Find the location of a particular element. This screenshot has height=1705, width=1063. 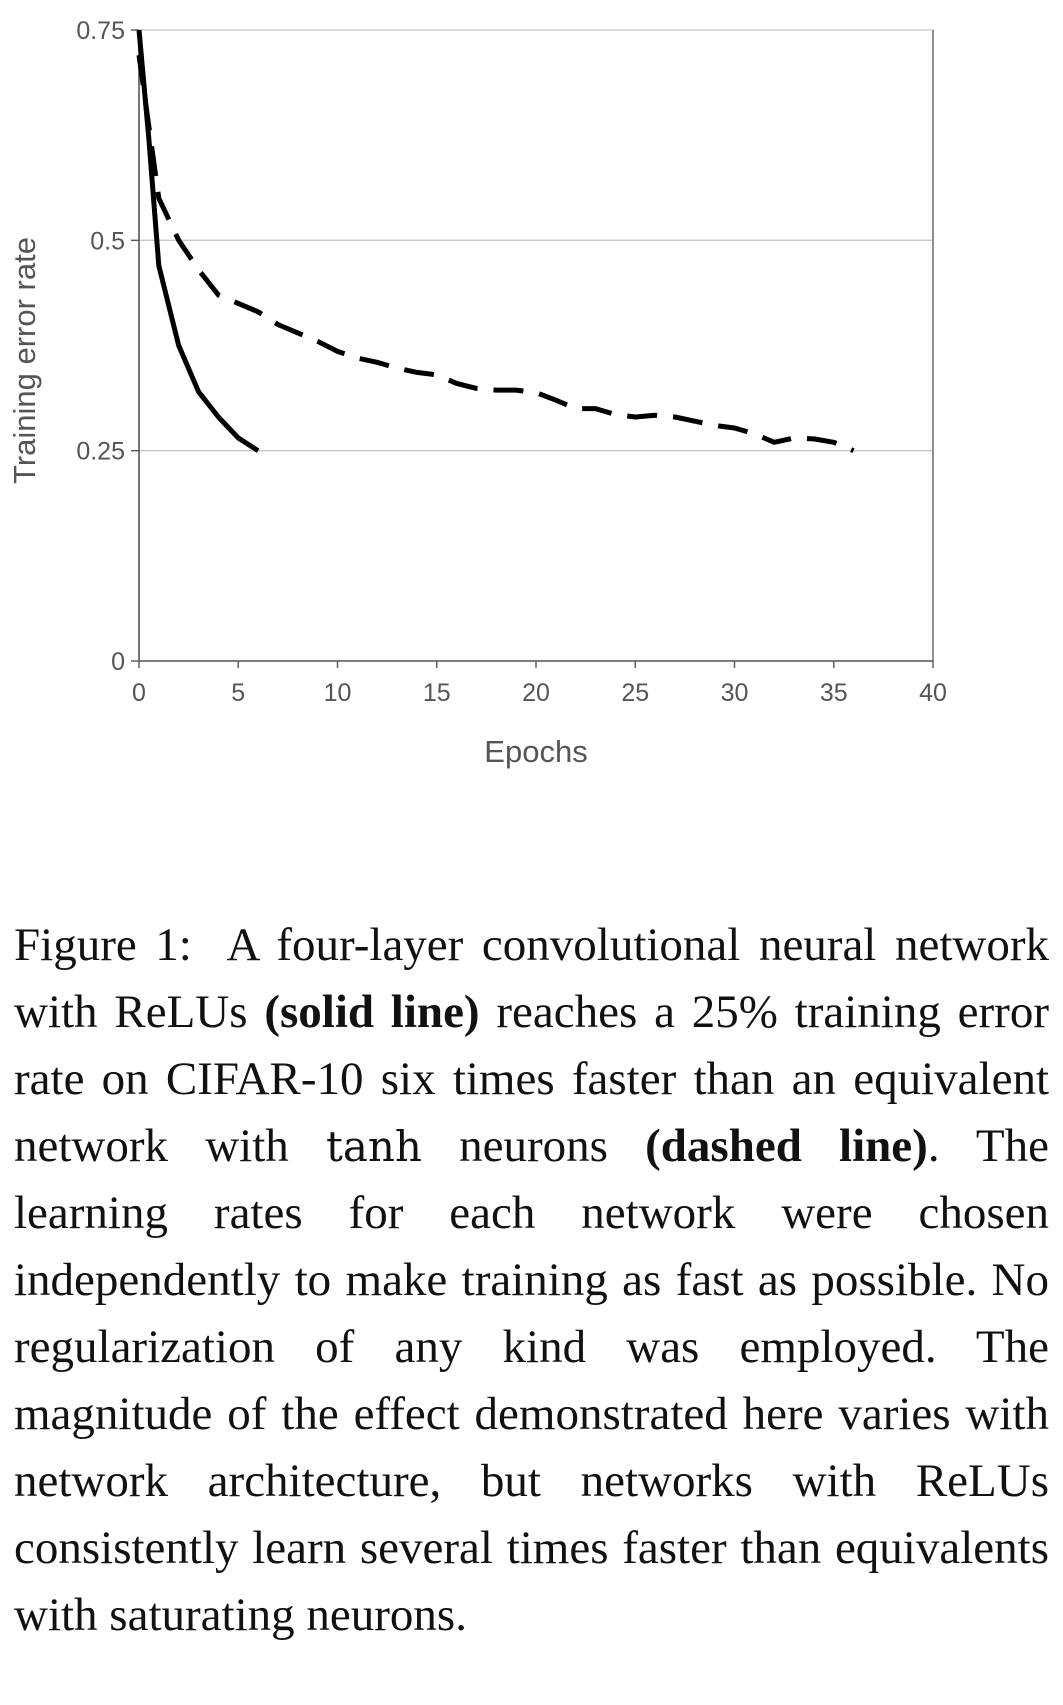

x-axis-label: Epochs is located at coordinates (535, 751).